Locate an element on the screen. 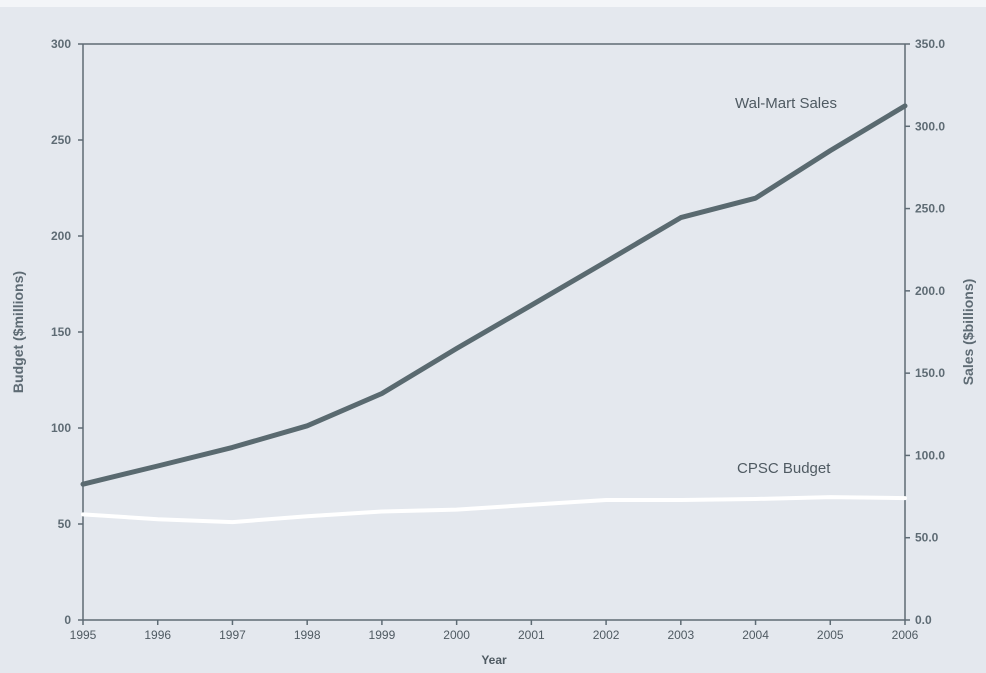  x-tick-label: 1998 is located at coordinates (307, 635).